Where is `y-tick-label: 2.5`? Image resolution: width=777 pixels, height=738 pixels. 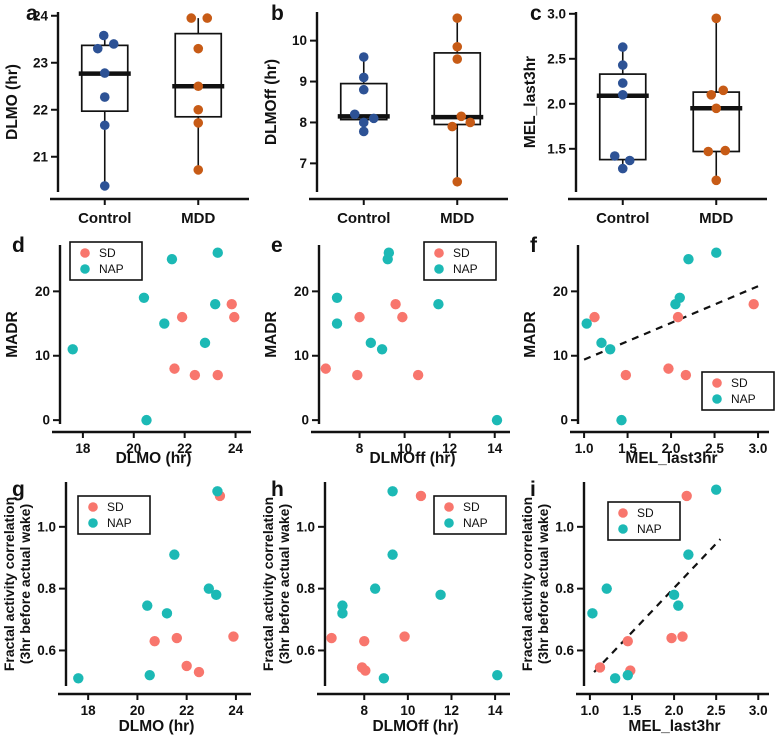
y-tick-label: 2.5 is located at coordinates (556, 58).